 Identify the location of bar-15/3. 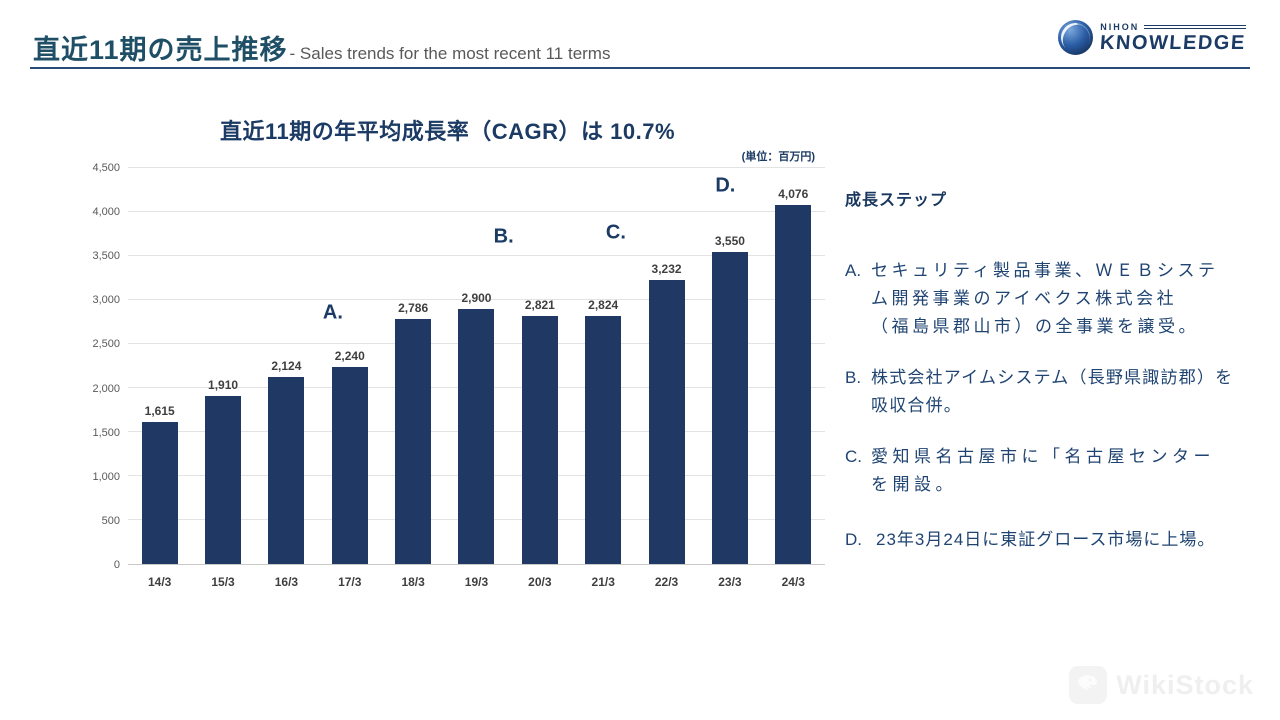
(223, 479).